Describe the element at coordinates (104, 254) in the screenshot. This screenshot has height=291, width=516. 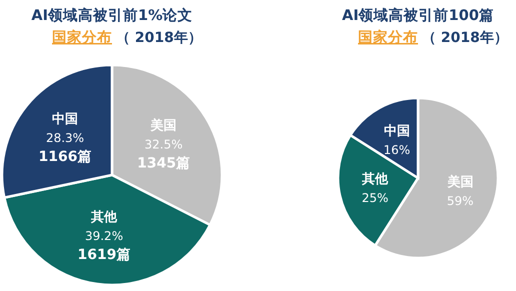
I see `text: 1619篇` at that location.